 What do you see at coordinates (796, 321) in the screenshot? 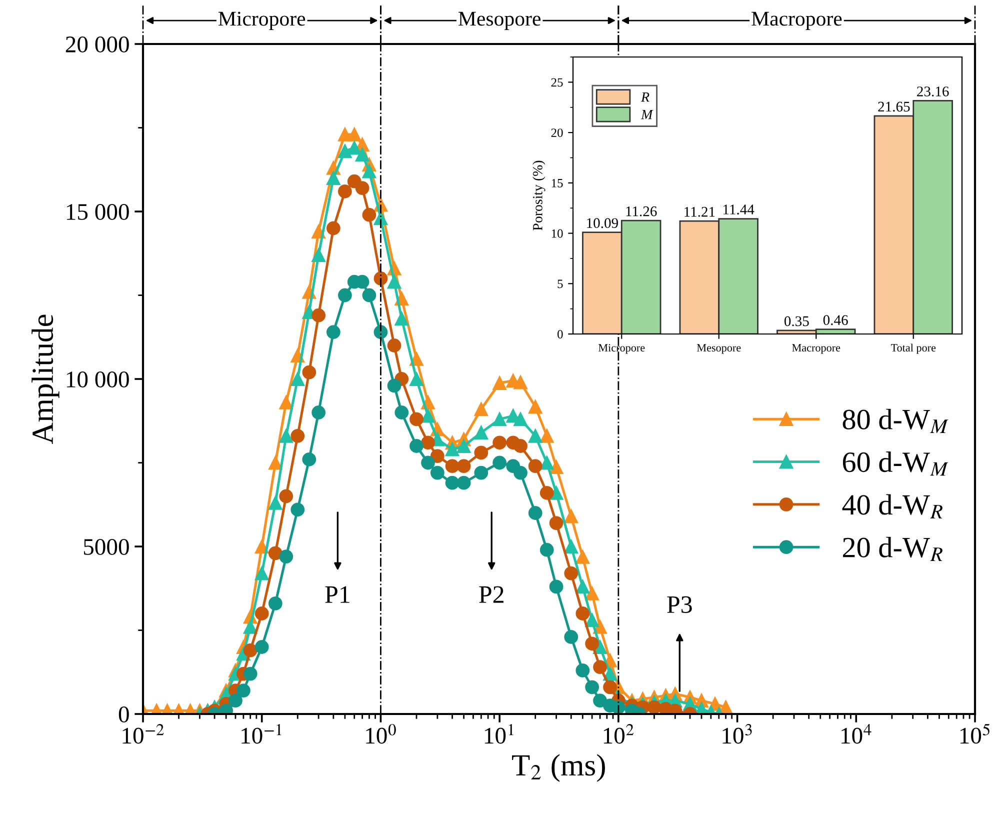
I see `data-label: 0.35` at bounding box center [796, 321].